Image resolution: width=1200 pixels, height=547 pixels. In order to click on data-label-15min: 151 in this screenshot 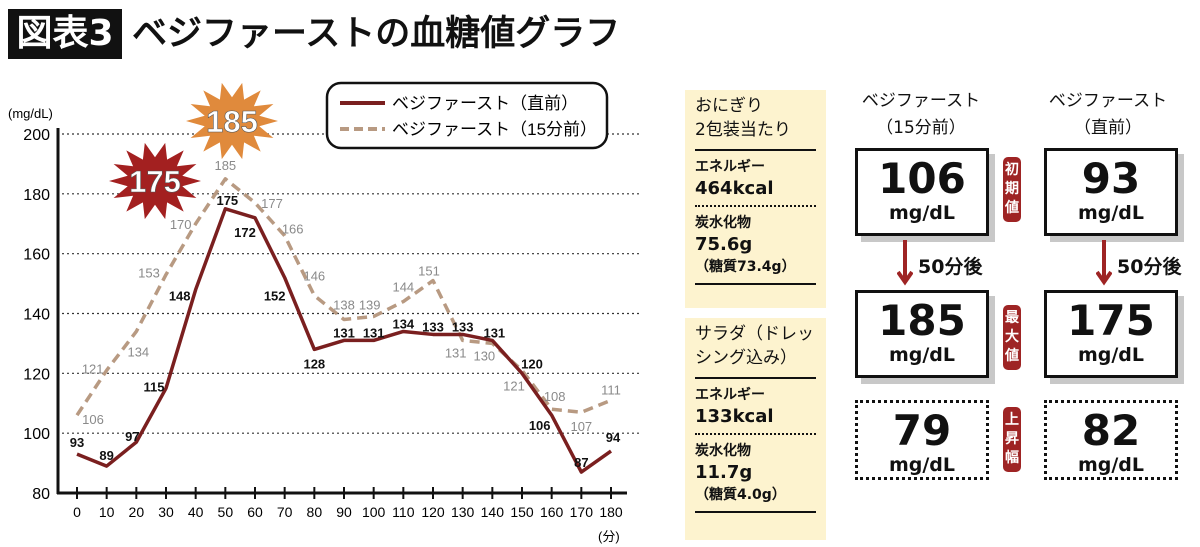, I will do `click(429, 271)`.